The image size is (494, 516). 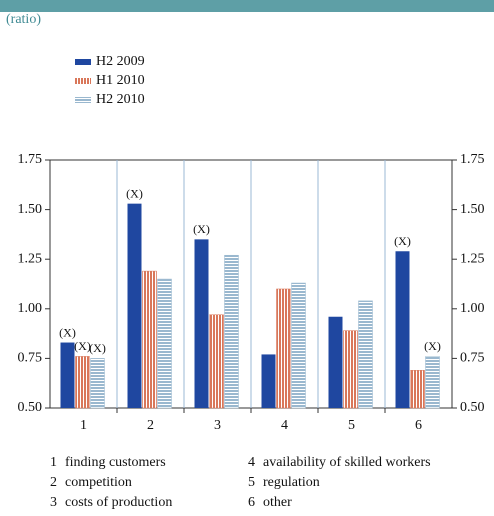 What do you see at coordinates (30, 308) in the screenshot?
I see `y-tick-label: 1.00` at bounding box center [30, 308].